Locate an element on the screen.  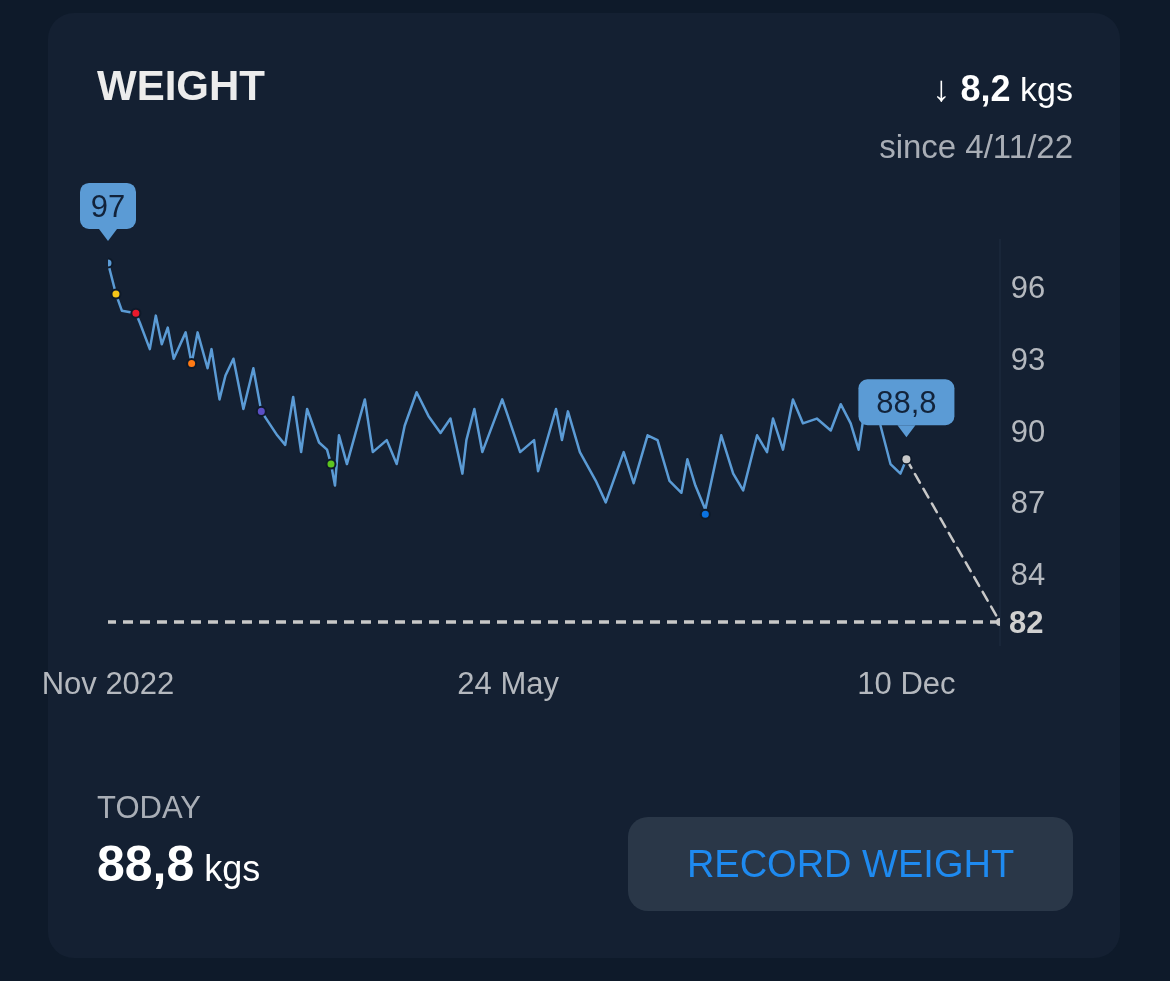
text: 88,8 kgs is located at coordinates (179, 864).